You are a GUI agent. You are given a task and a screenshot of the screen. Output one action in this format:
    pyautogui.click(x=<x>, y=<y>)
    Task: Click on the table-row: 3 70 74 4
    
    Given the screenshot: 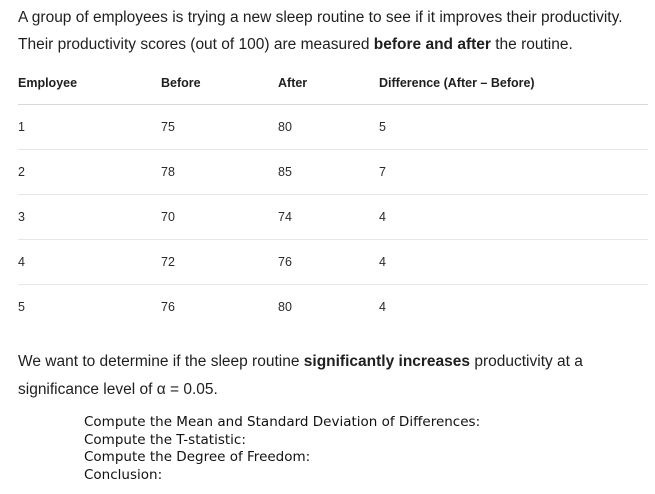 What is the action you would take?
    pyautogui.click(x=333, y=217)
    